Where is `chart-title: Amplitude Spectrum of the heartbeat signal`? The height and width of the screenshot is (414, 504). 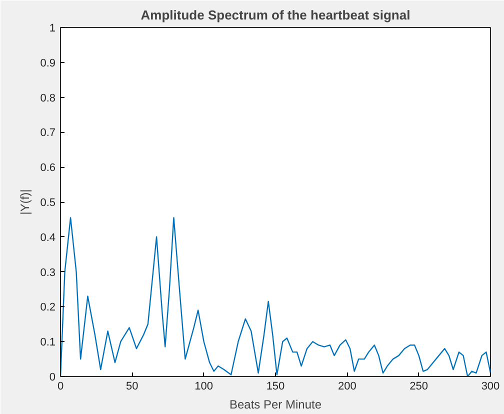 chart-title: Amplitude Spectrum of the heartbeat signal is located at coordinates (275, 15).